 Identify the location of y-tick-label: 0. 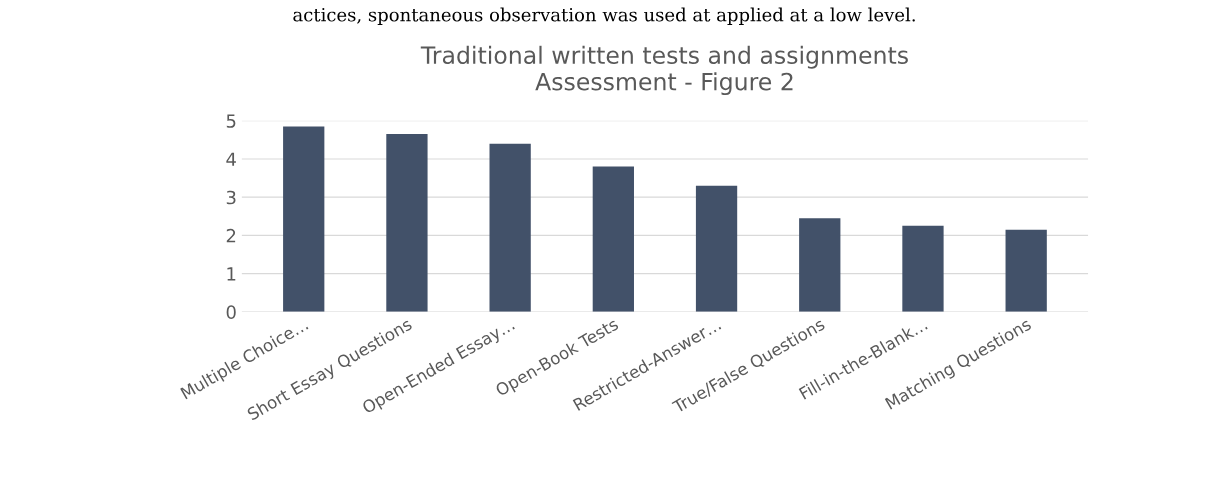
(231, 312).